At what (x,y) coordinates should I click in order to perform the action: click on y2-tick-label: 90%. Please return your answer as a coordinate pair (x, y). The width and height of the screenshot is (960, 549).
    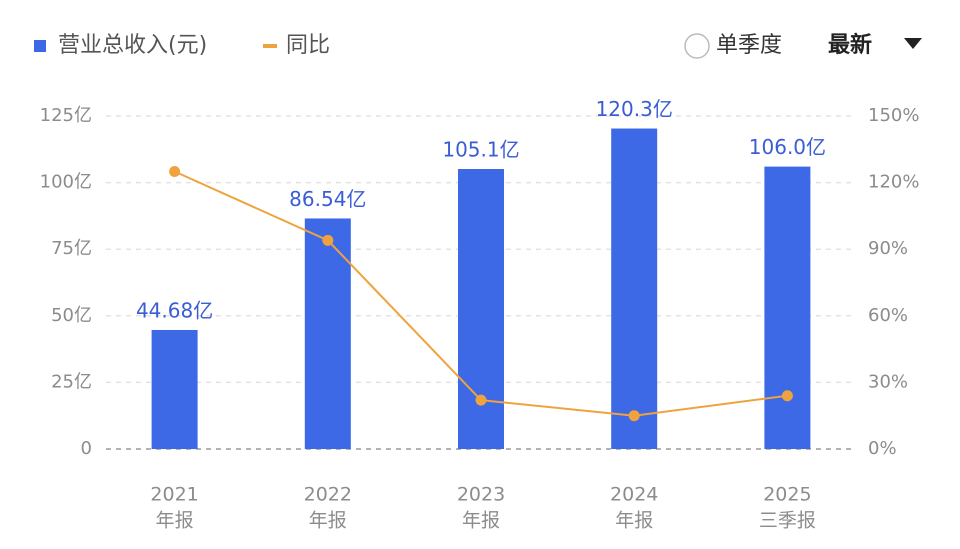
    Looking at the image, I should click on (888, 248).